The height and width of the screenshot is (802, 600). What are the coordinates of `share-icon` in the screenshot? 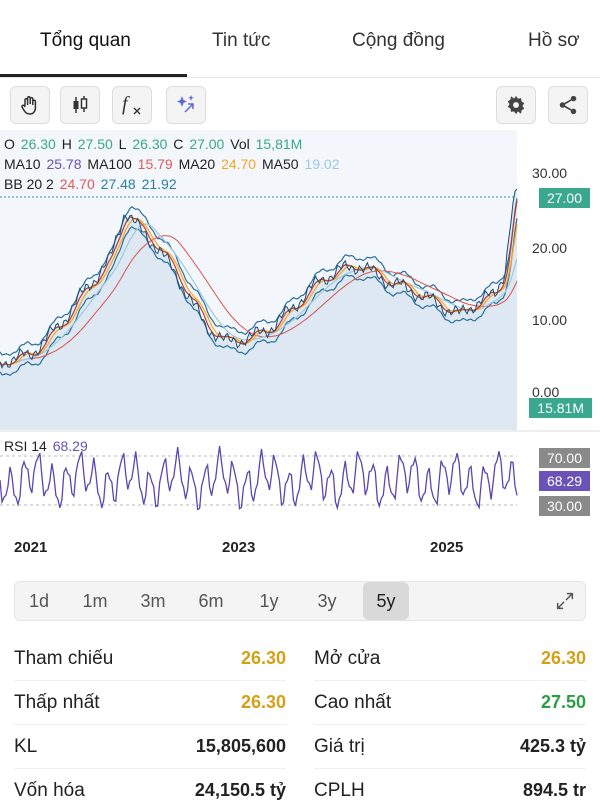 It's located at (568, 105).